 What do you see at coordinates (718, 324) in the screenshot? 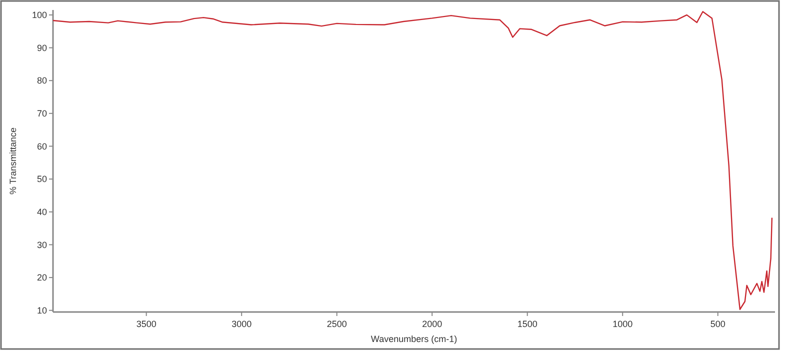
I see `x-tick-label: 500` at bounding box center [718, 324].